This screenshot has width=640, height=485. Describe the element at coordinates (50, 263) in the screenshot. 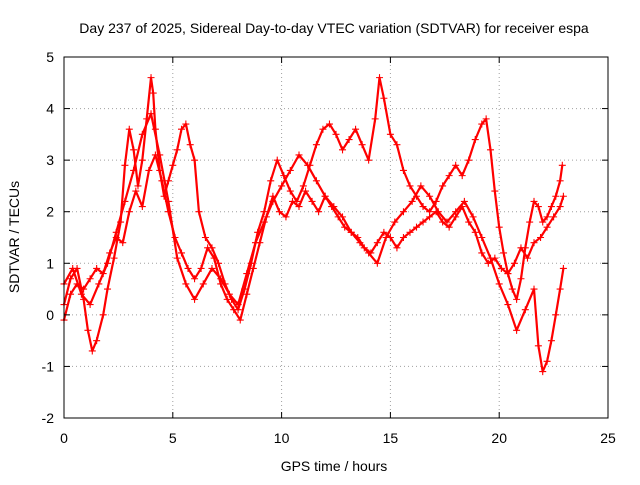

I see `y-tick-label: 1` at that location.